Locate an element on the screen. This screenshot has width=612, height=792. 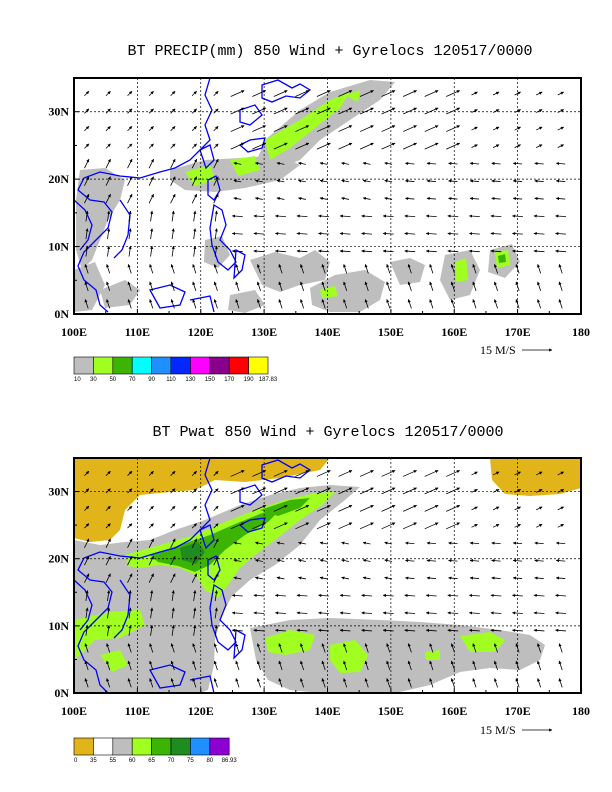
precip-colorbar: 10 30 50 70 90 110 130 150 170 190 187.83 is located at coordinates (175, 369).